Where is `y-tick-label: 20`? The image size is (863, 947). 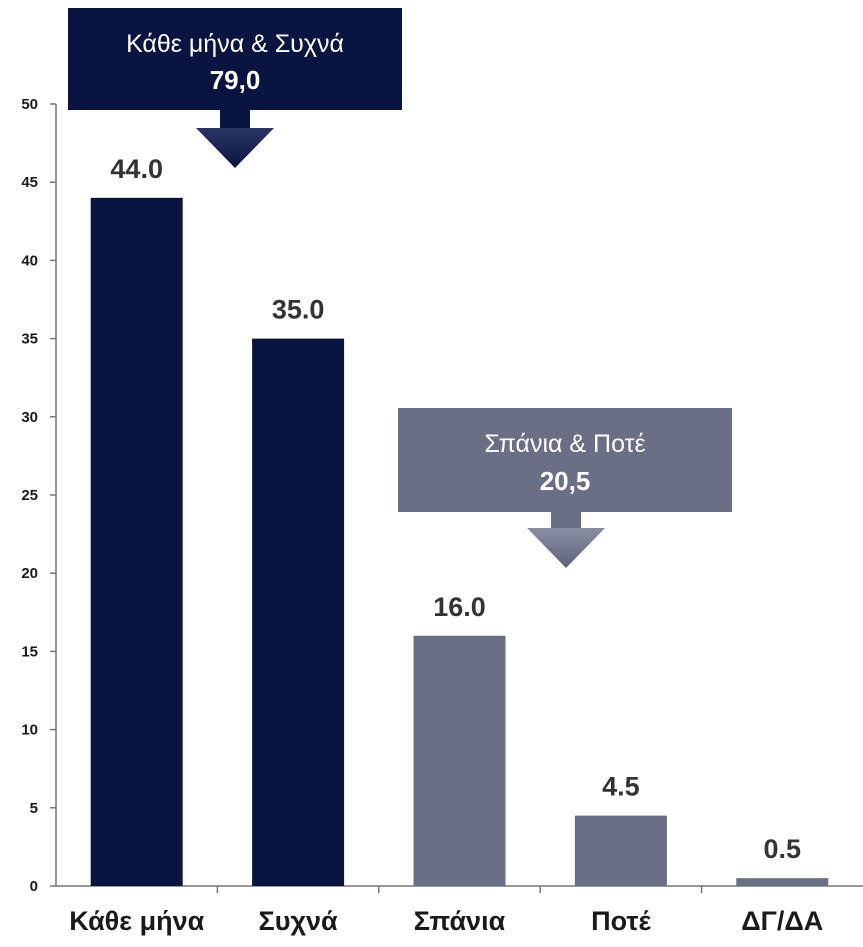 y-tick-label: 20 is located at coordinates (29, 573).